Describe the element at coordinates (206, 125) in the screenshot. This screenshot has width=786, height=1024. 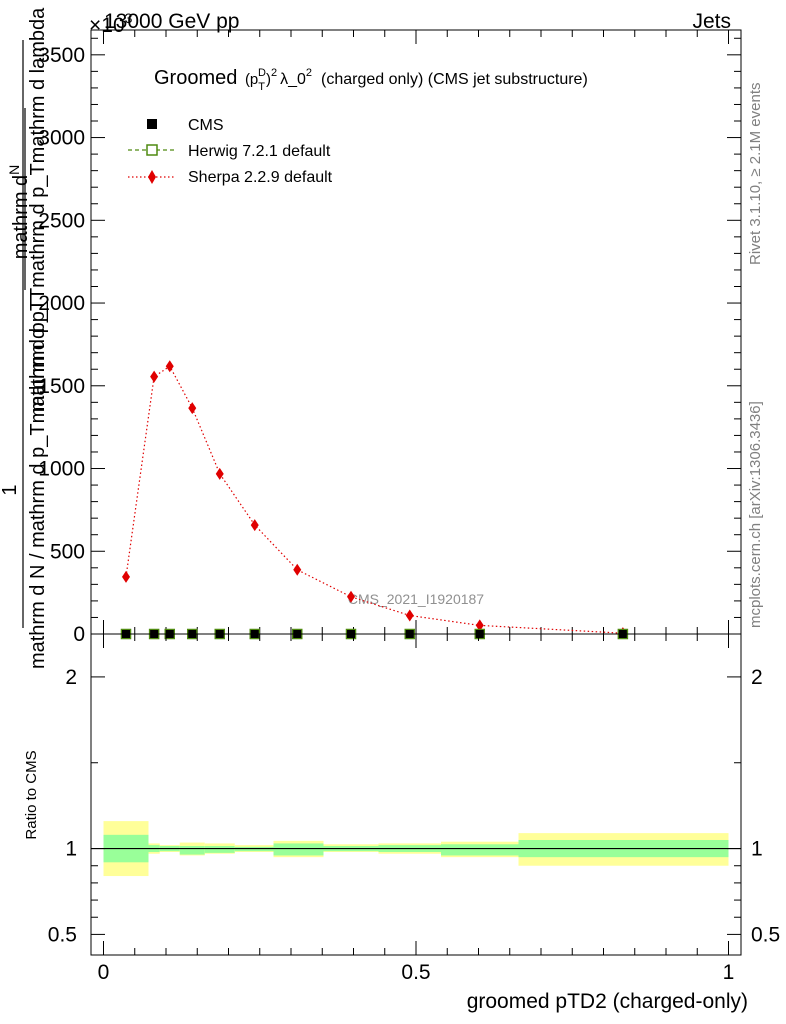
I see `legend-label-cms: CMS` at that location.